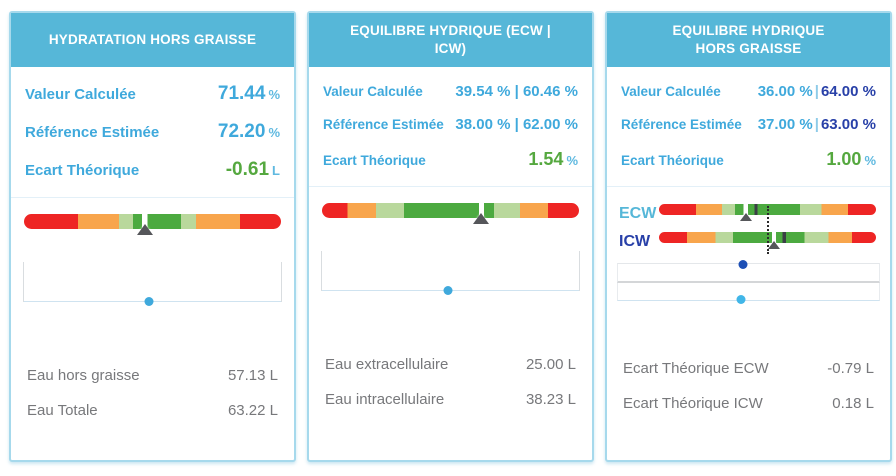 The height and width of the screenshot is (476, 896). What do you see at coordinates (748, 293) in the screenshot?
I see `icw-slider` at bounding box center [748, 293].